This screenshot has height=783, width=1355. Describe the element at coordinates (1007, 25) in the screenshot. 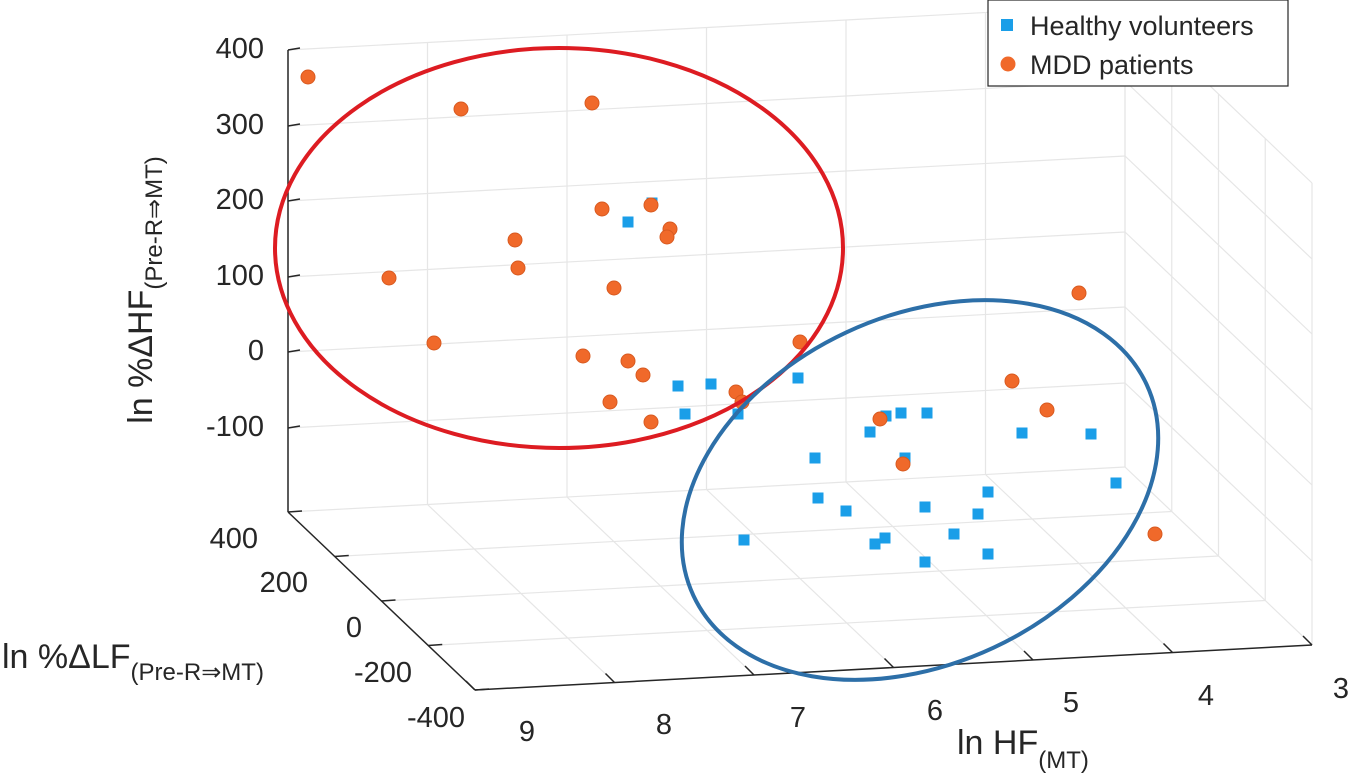

I see `legend-healthy-marker` at that location.